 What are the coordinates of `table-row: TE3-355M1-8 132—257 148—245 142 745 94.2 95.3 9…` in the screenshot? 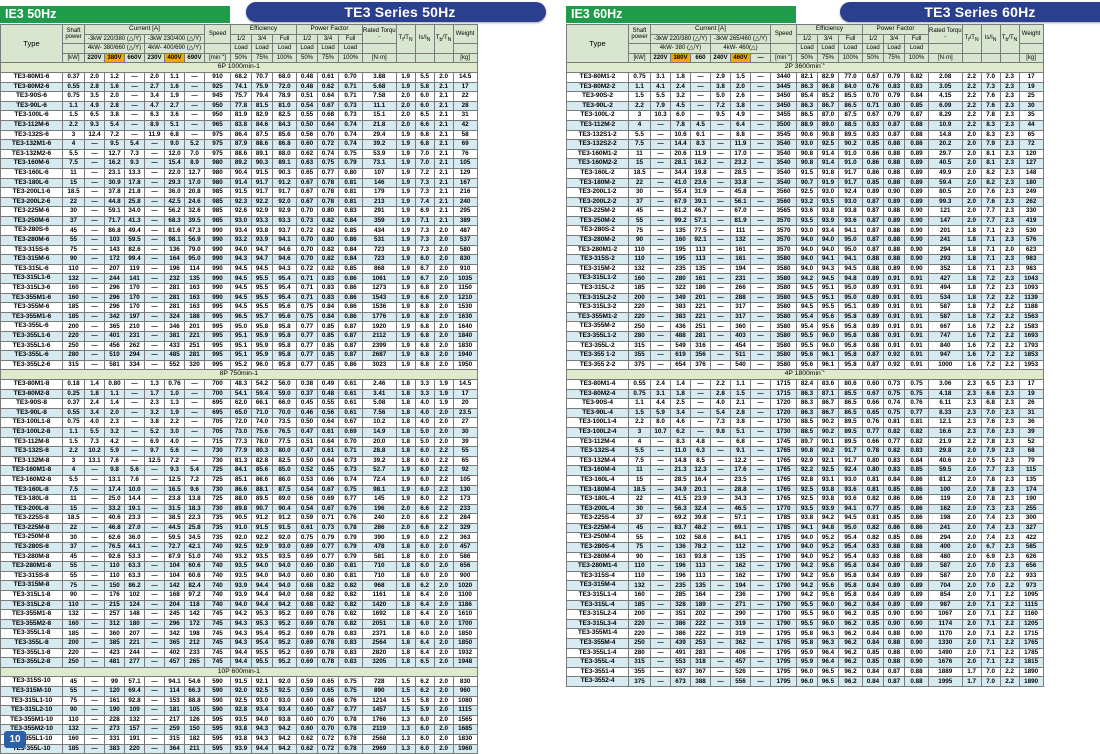 It's located at (239, 614).